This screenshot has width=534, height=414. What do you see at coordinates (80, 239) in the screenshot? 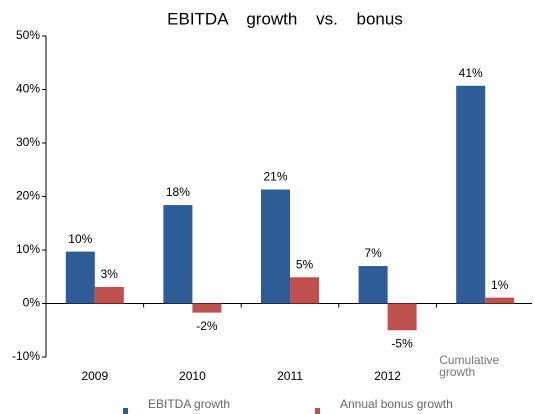
I see `value-label: 10%` at bounding box center [80, 239].